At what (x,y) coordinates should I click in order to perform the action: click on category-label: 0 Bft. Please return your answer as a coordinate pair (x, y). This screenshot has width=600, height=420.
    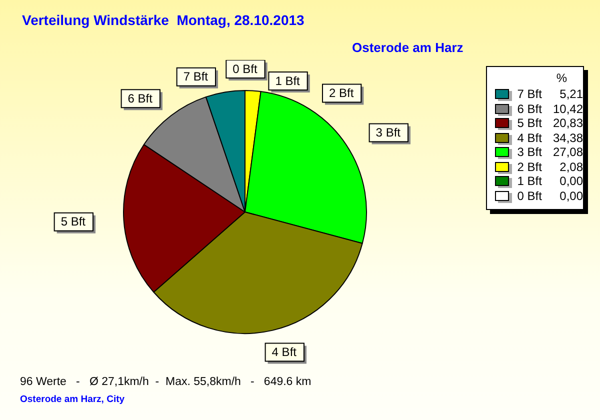
    Looking at the image, I should click on (529, 195).